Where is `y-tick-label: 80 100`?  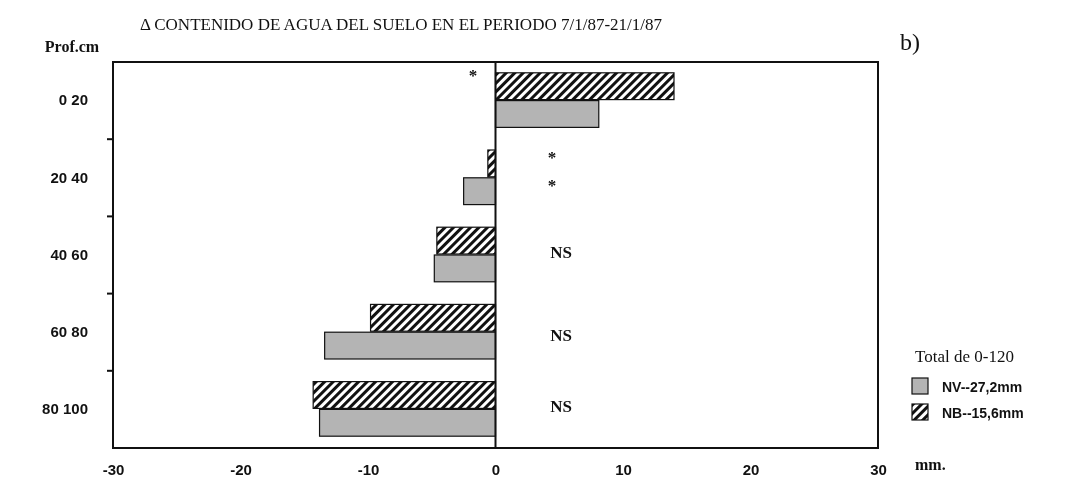 y-tick-label: 80 100 is located at coordinates (65, 409).